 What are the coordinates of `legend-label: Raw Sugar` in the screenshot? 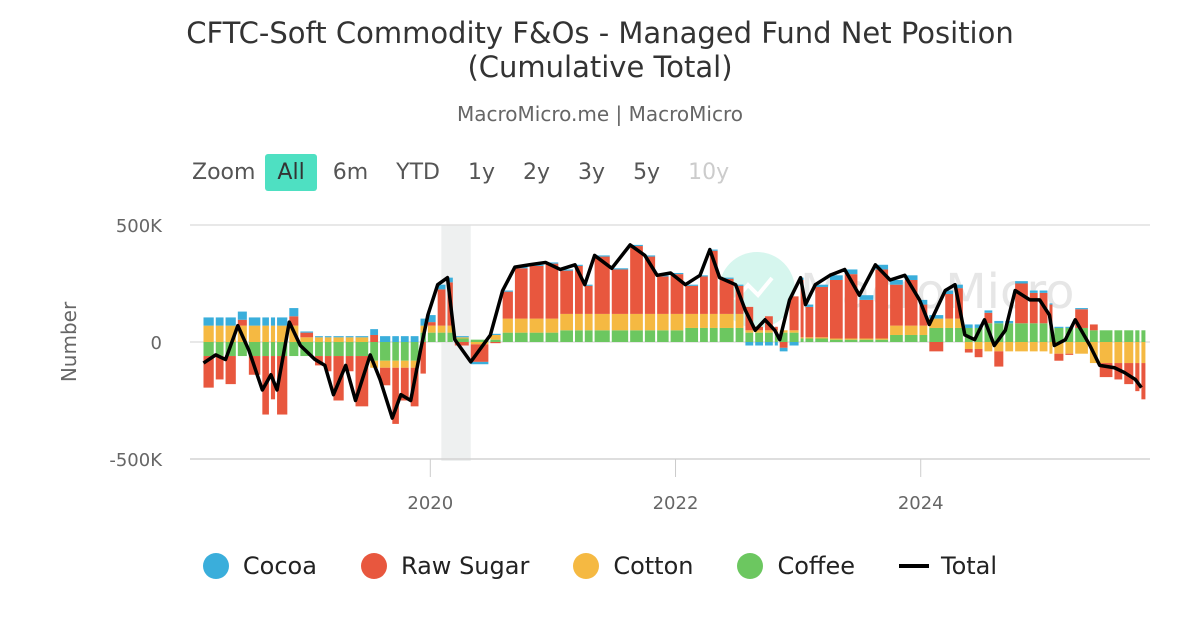 It's located at (465, 566).